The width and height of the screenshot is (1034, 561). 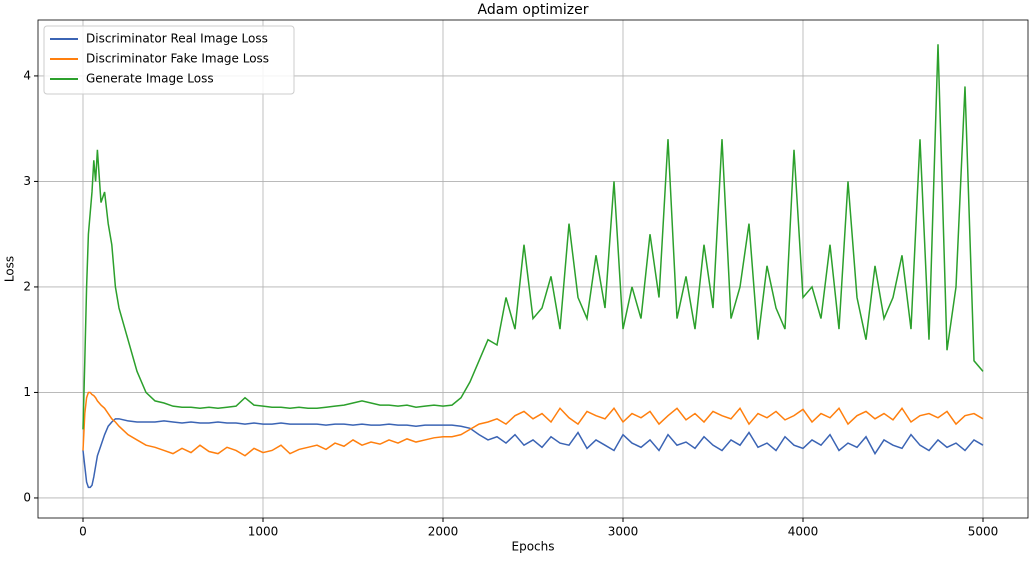 What do you see at coordinates (533, 10) in the screenshot?
I see `chart-title: Adam optimizer` at bounding box center [533, 10].